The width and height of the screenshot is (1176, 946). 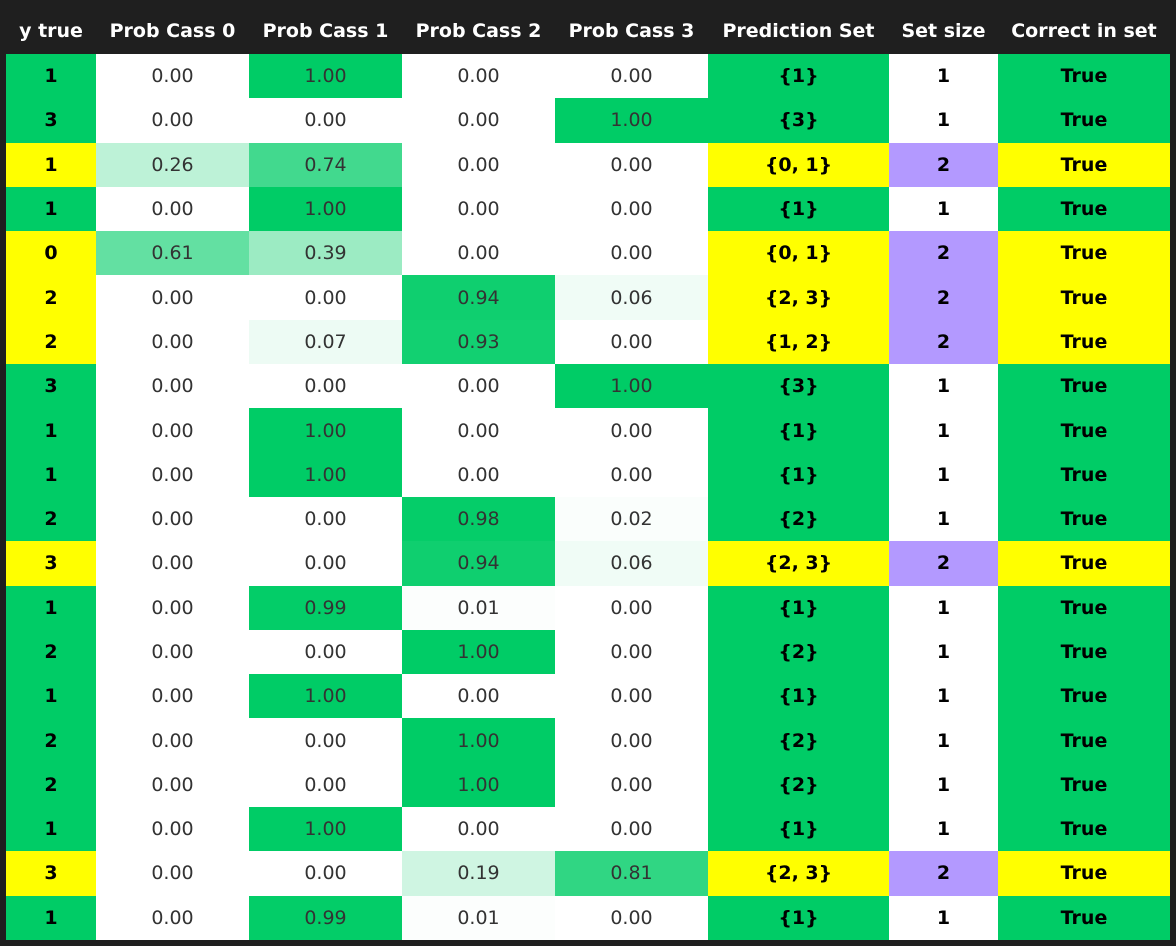 I want to click on header-prob-class-2: Prob Cass 2, so click(x=478, y=31).